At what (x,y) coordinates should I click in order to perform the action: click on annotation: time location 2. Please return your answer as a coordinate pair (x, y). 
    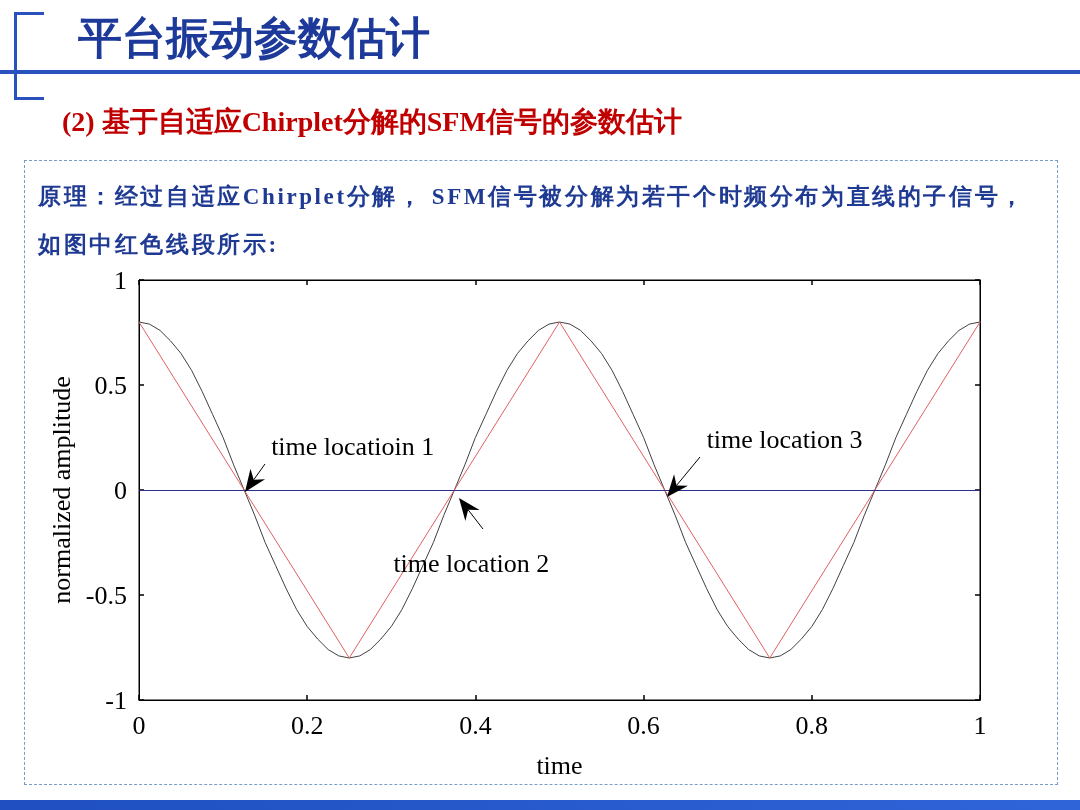
    Looking at the image, I should click on (471, 563).